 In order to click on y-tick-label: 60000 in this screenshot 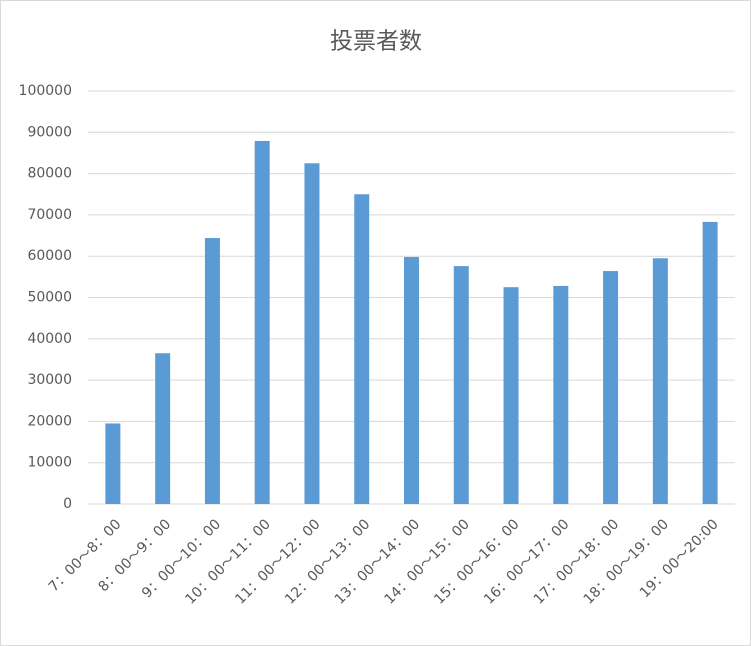, I will do `click(49, 256)`.